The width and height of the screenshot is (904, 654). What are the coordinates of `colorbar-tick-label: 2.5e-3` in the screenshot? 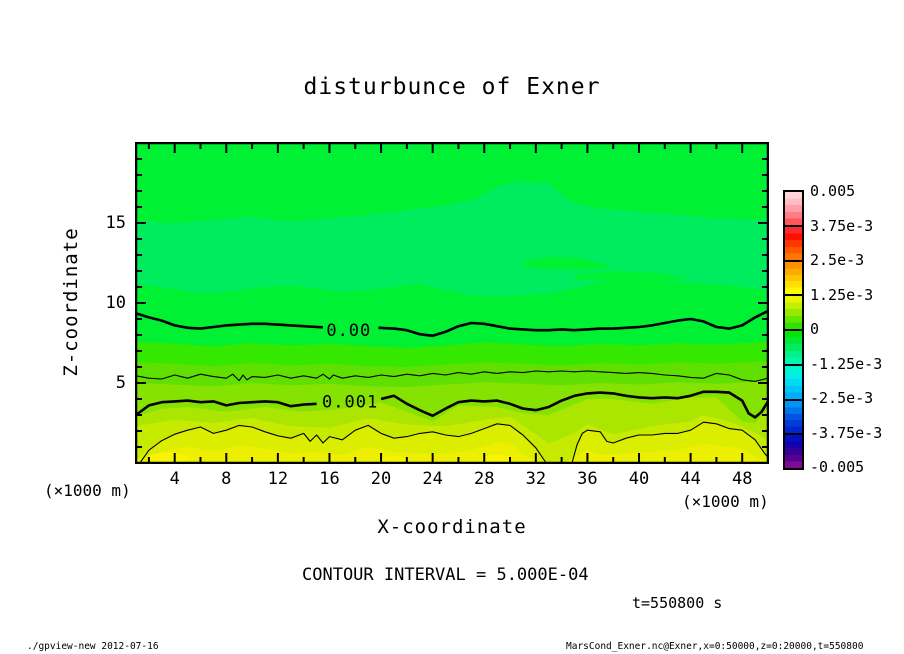 It's located at (837, 260).